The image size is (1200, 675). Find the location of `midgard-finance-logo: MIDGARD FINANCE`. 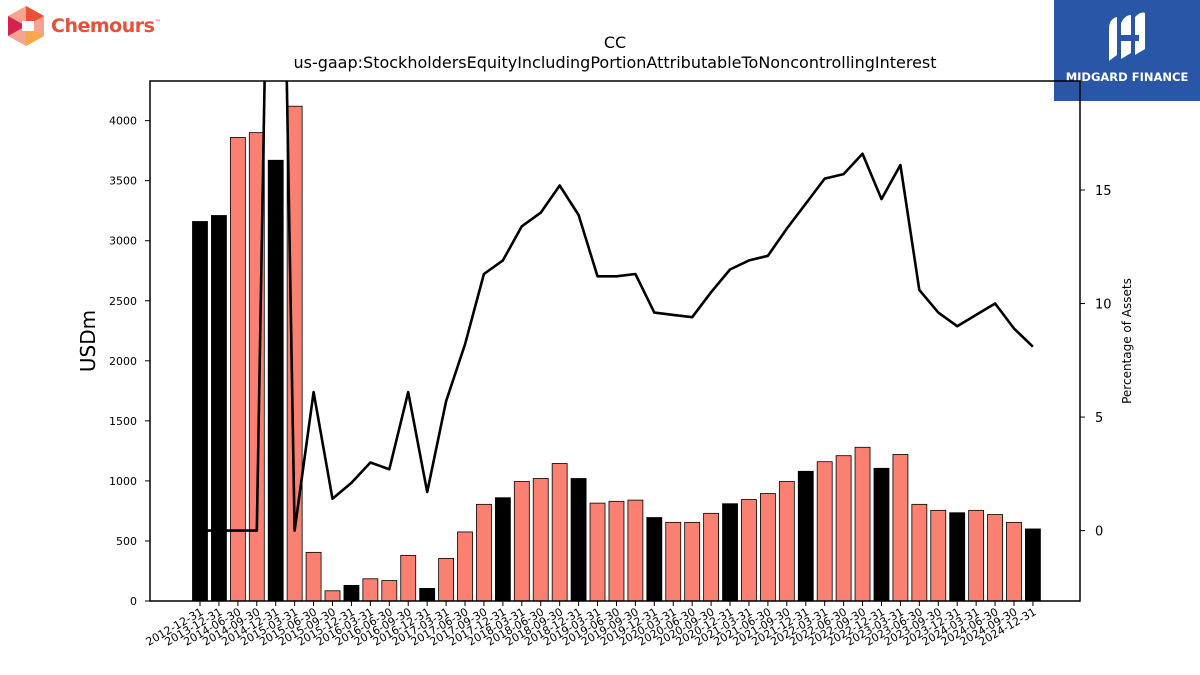

midgard-finance-logo: MIDGARD FINANCE is located at coordinates (1127, 50).